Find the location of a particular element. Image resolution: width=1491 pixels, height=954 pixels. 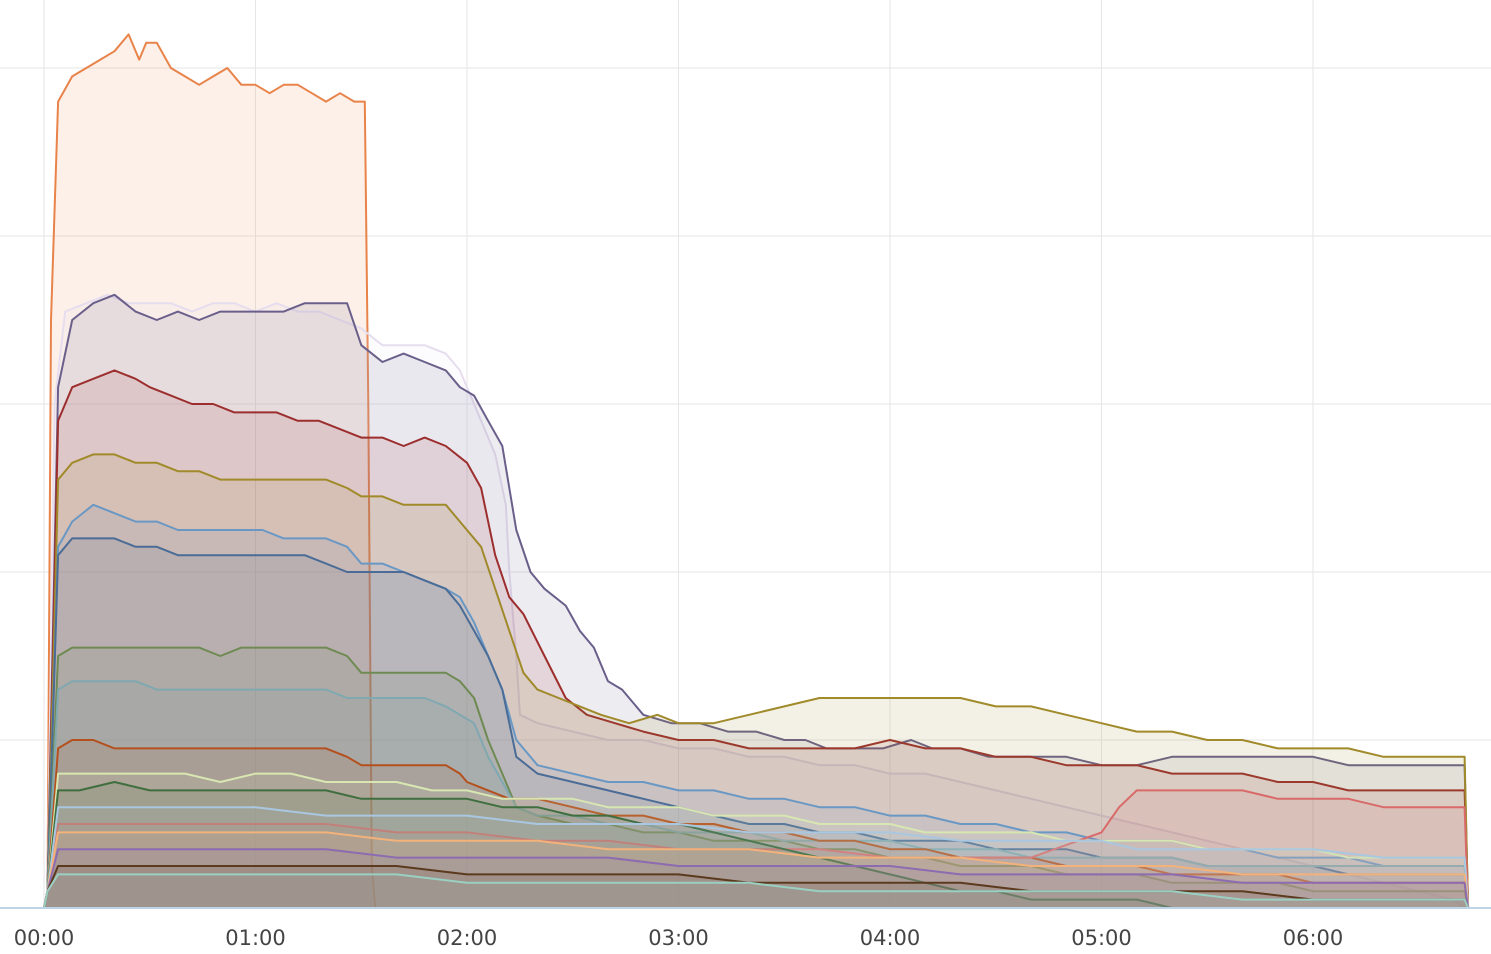

x-axis-ticks: 00:00 01:00 02:00 03:00 04:00 05:00 06:00 is located at coordinates (679, 938).